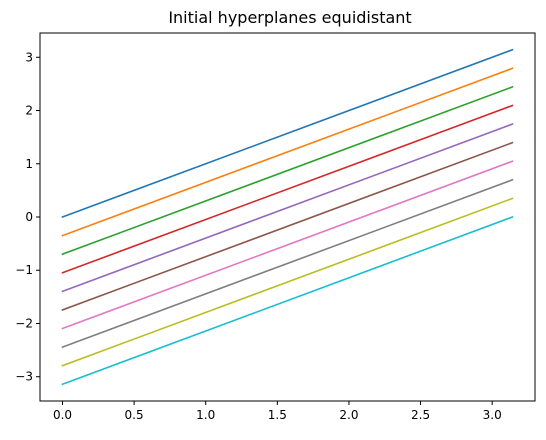 The width and height of the screenshot is (546, 440). Describe the element at coordinates (29, 57) in the screenshot. I see `y-tick-label: 3` at that location.